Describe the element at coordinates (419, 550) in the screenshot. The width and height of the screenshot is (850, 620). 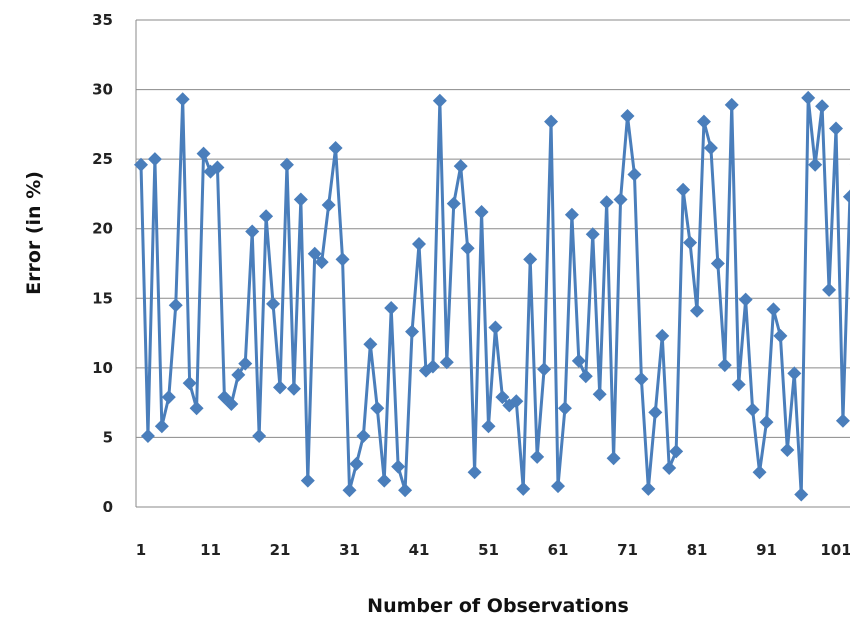
I see `x-tick-label-41: 41` at that location.